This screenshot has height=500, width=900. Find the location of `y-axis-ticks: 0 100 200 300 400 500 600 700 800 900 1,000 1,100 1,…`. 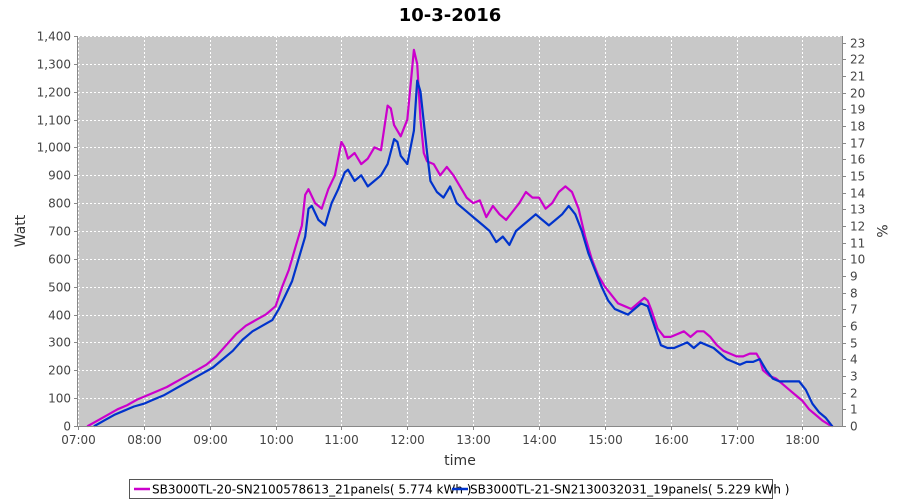

y-axis-ticks: 0 100 200 300 400 500 600 700 800 900 1,000 1,100 1,… is located at coordinates (57, 232).